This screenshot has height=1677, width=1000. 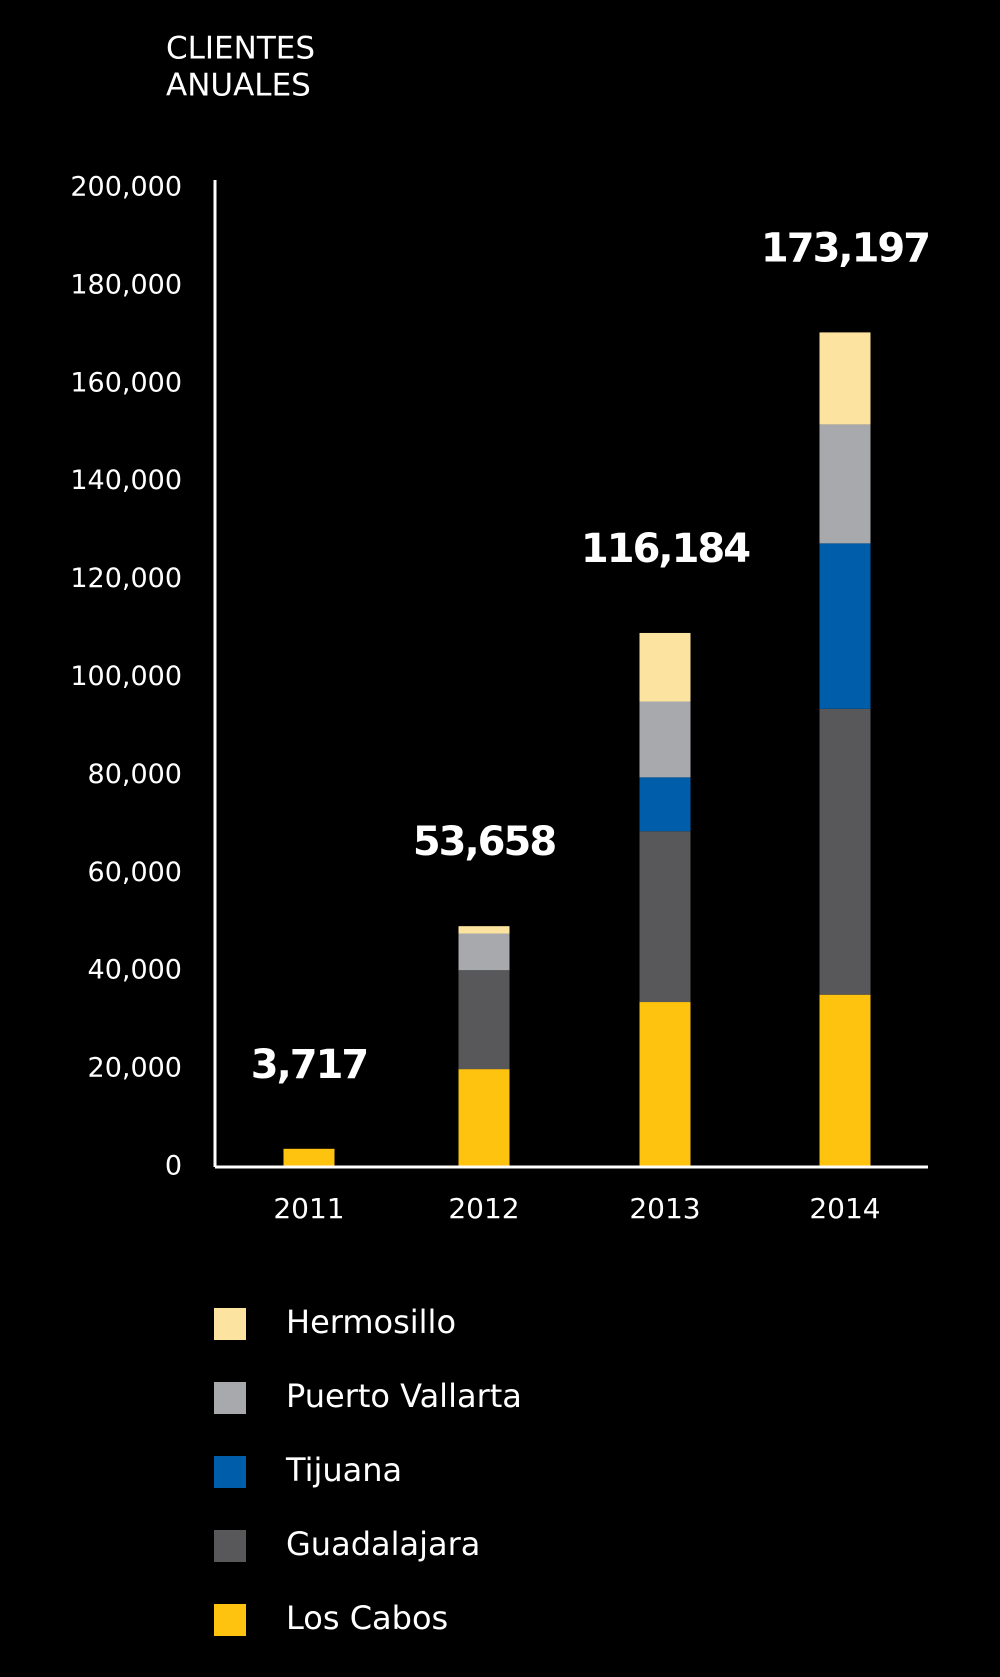 I want to click on y-tick-label: 120,000, so click(x=126, y=578).